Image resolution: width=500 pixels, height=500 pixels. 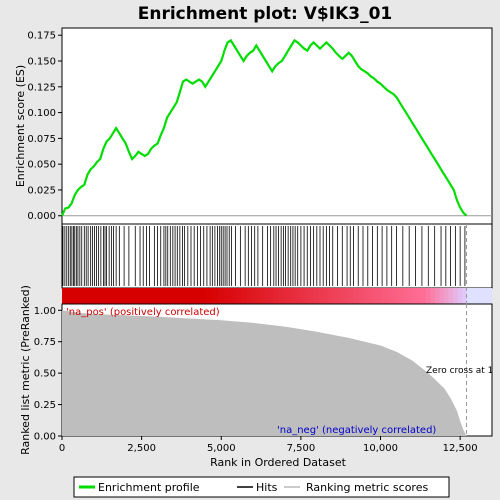 What do you see at coordinates (41, 165) in the screenshot?
I see `es-ytick-label: 0.050` at bounding box center [41, 165].